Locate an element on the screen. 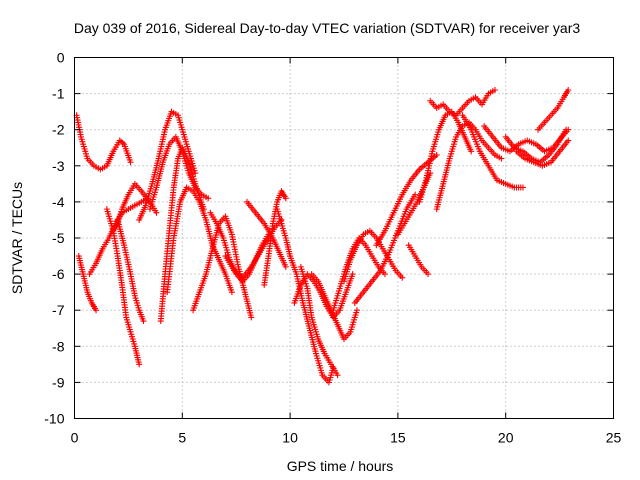 The height and width of the screenshot is (480, 640). x-axis-title: GPS time / hours is located at coordinates (340, 466).